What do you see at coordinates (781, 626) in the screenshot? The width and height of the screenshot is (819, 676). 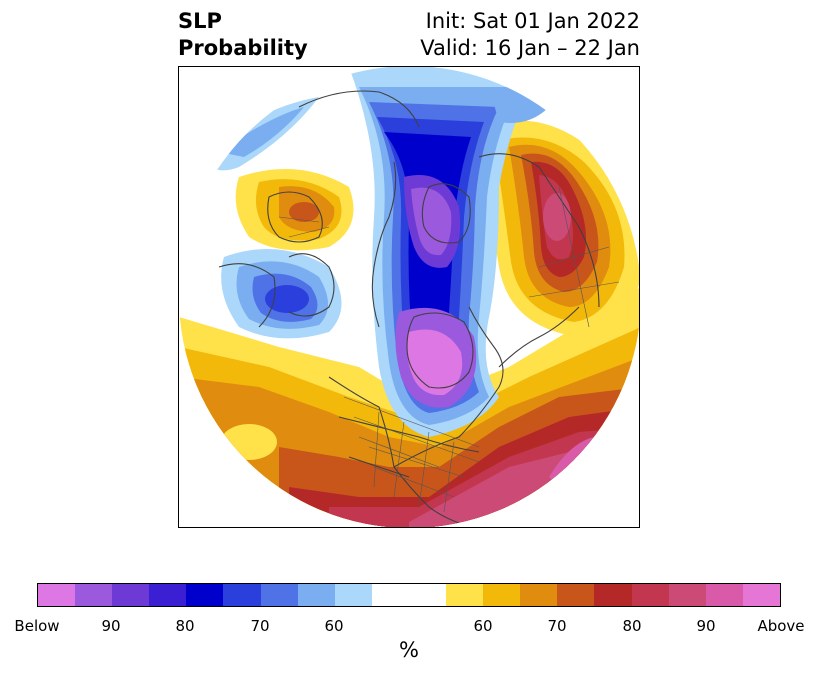 I see `colorbar-tick-label: Above` at bounding box center [781, 626].